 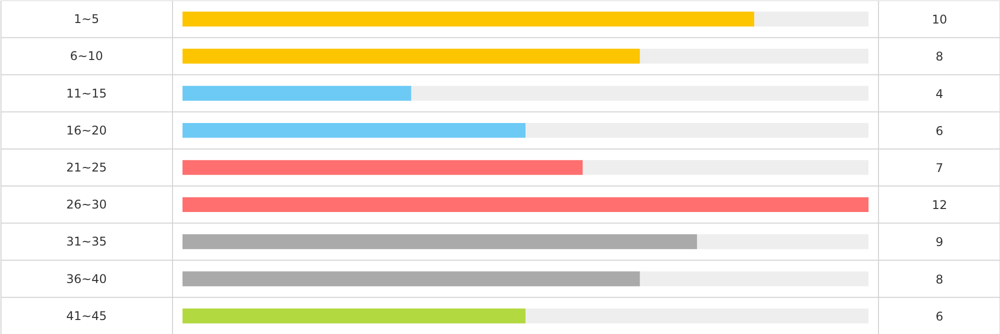 I want to click on y-tick-label: 31~35, so click(x=86, y=241).